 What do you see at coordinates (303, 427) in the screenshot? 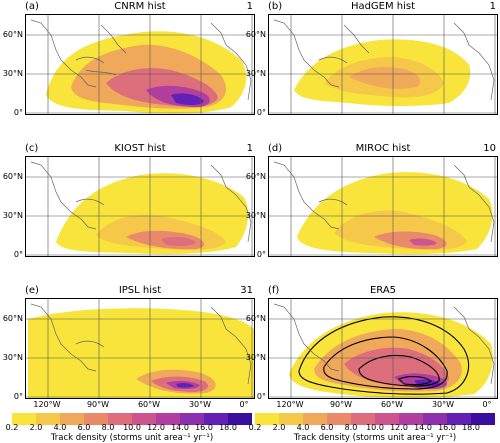
I see `colorbar-tick: 4.0` at bounding box center [303, 427].